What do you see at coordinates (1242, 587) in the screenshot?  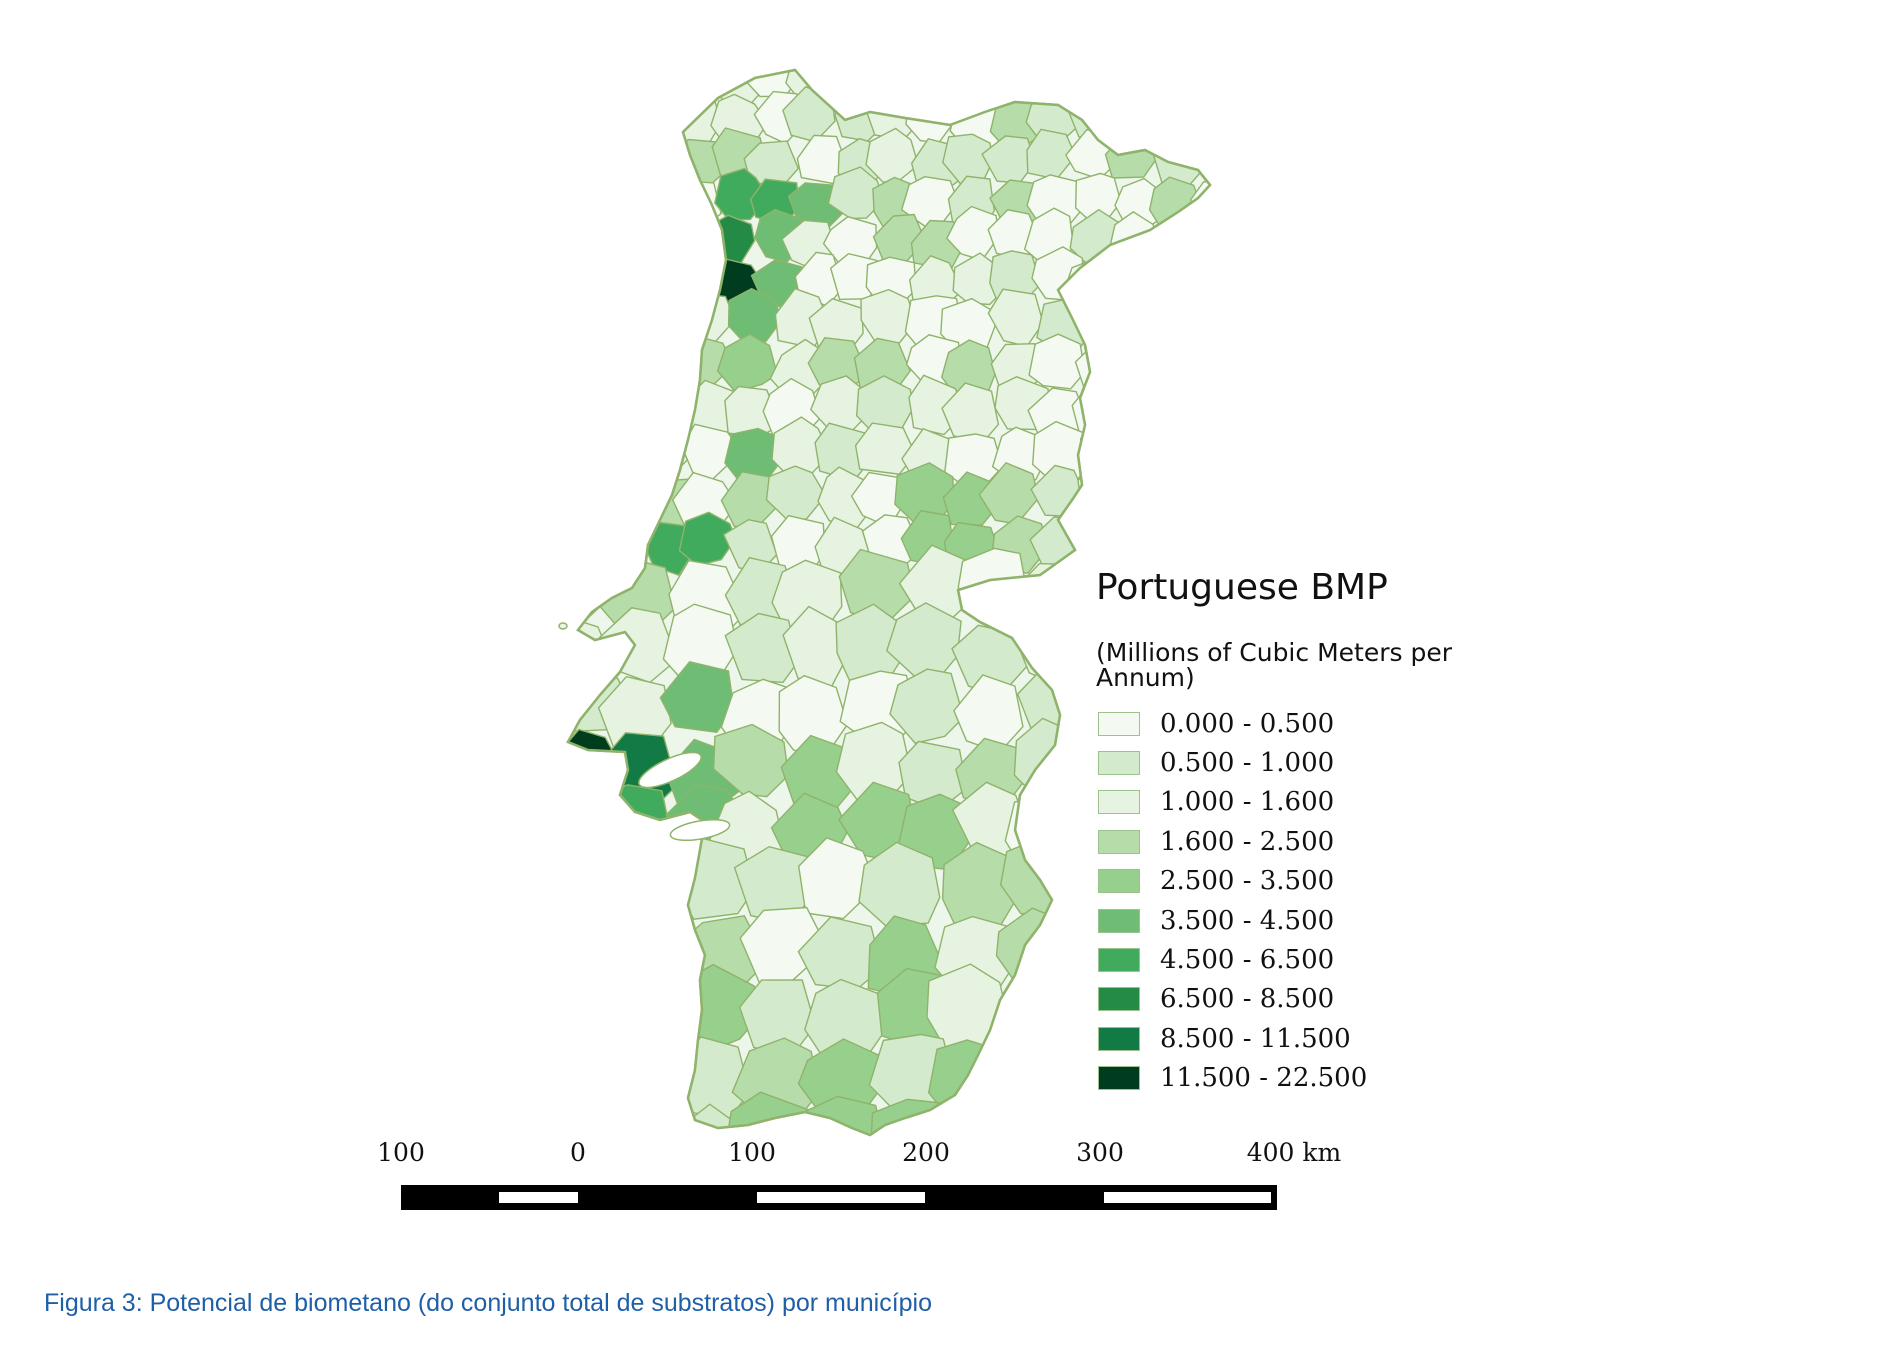 I see `legend-title: Portuguese BMP` at bounding box center [1242, 587].